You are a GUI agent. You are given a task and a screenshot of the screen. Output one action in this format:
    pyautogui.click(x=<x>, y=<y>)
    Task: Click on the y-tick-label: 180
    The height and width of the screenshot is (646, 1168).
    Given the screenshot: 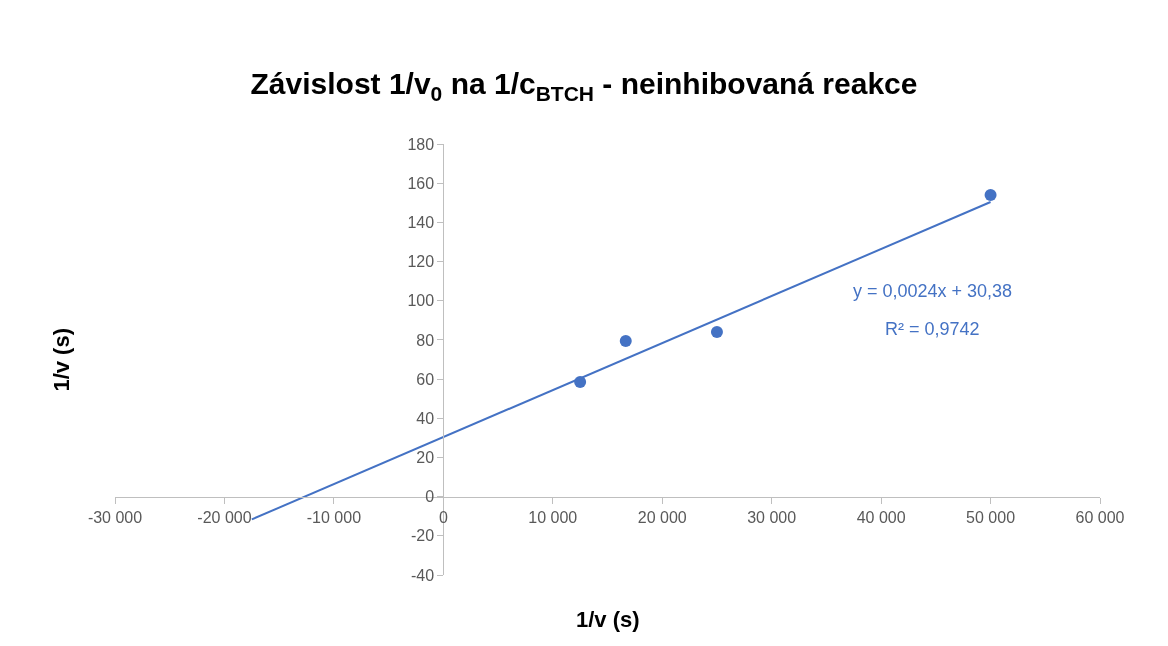 What is the action you would take?
    pyautogui.click(x=421, y=144)
    